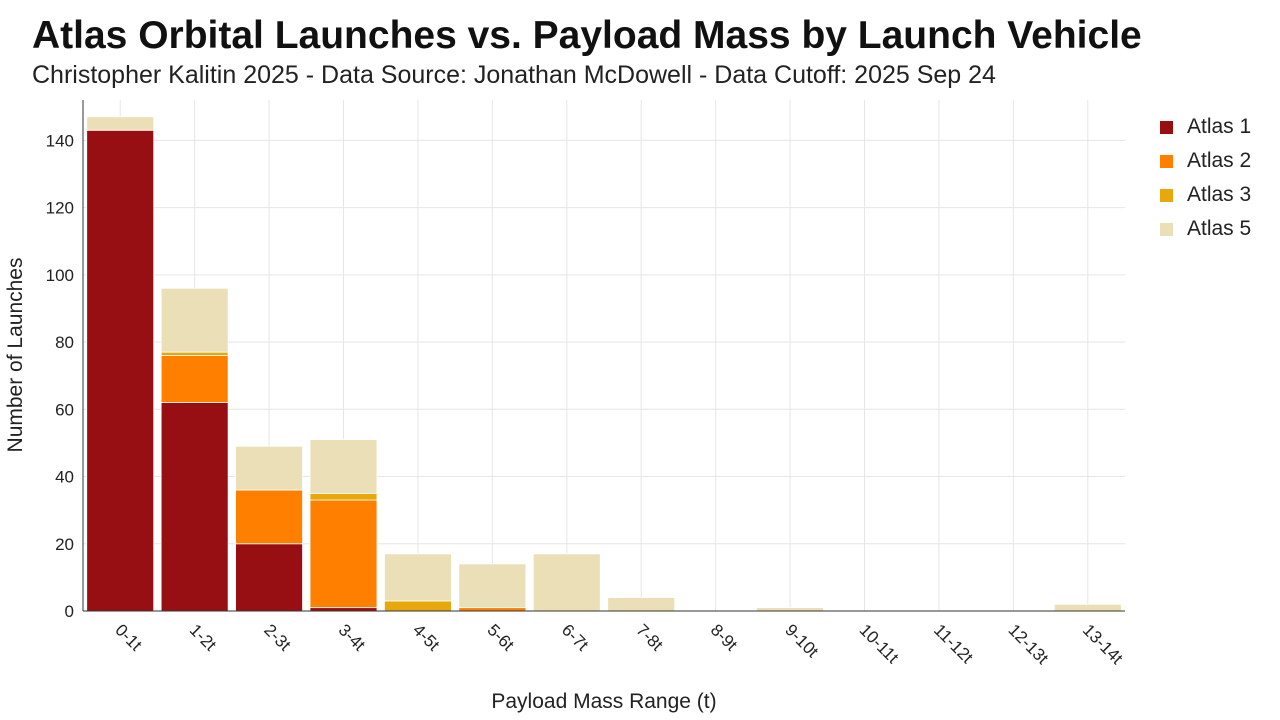 The image size is (1280, 720). I want to click on y-tick-label: 0, so click(69, 611).